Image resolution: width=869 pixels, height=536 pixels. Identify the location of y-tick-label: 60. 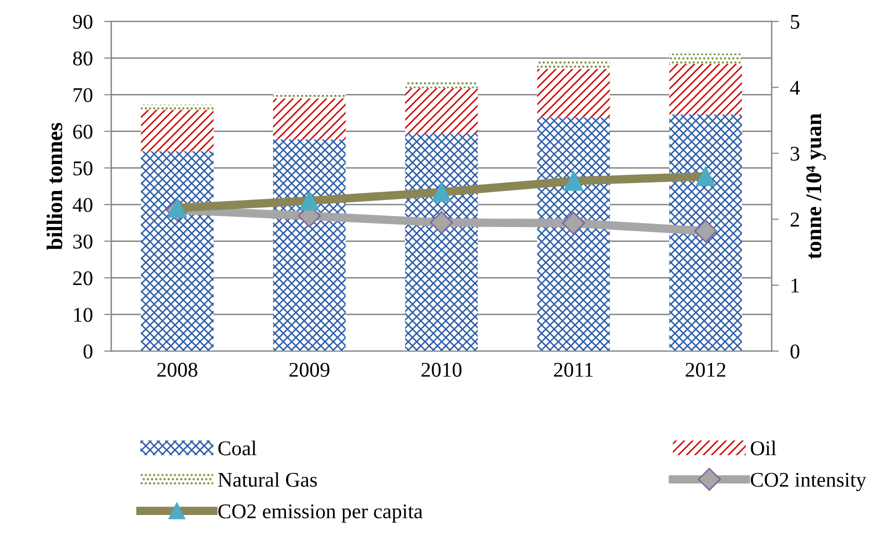
(82, 131).